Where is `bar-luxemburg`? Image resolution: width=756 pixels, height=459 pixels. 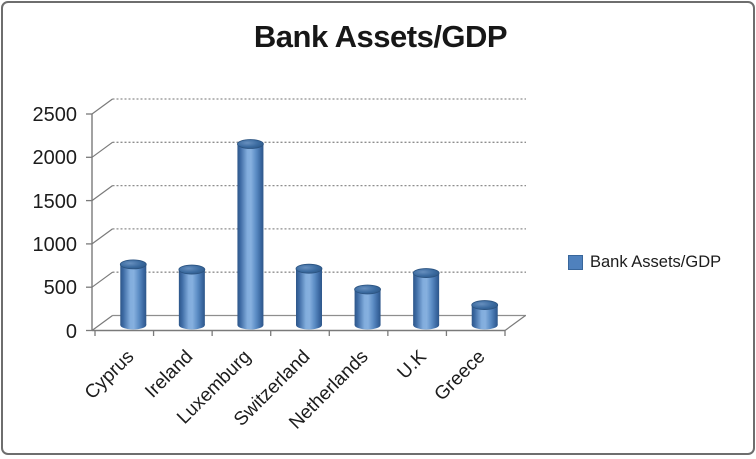 bar-luxemburg is located at coordinates (250, 234).